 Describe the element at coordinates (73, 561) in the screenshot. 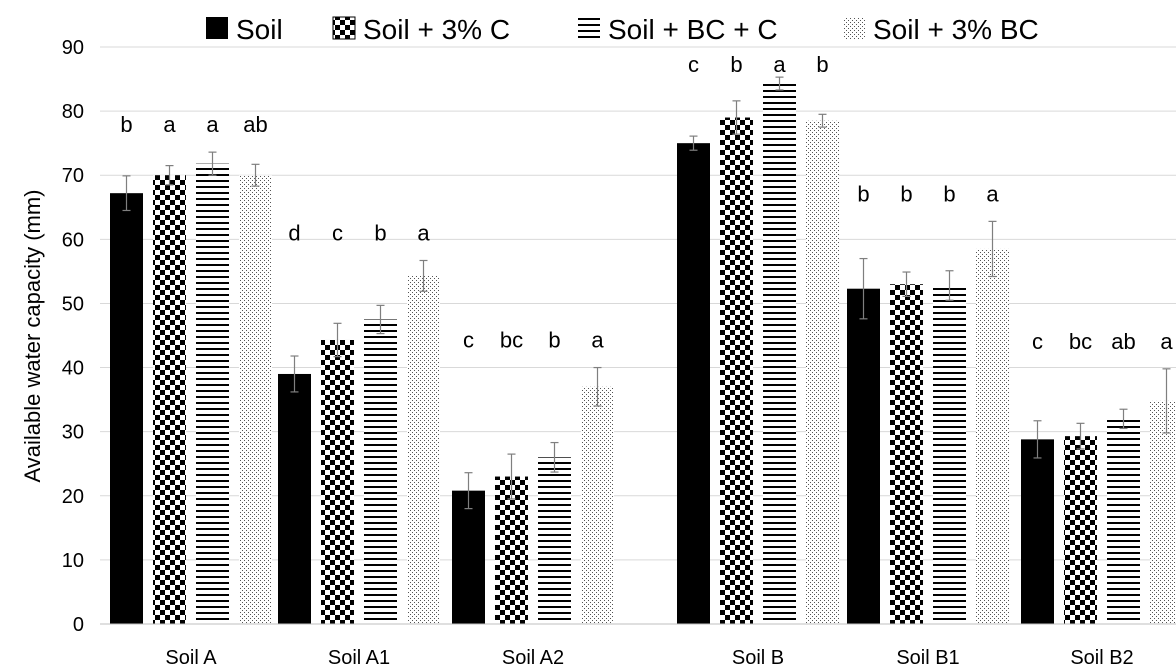

I see `y-tick-label: 10` at that location.